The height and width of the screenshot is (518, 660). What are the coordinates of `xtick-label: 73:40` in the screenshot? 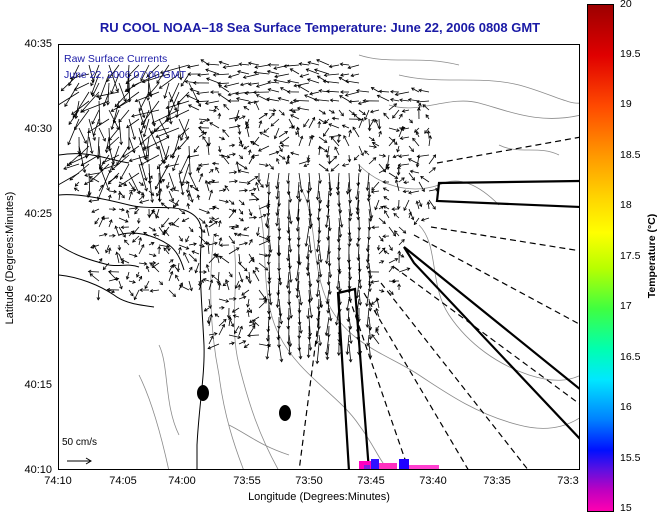 It's located at (433, 481).